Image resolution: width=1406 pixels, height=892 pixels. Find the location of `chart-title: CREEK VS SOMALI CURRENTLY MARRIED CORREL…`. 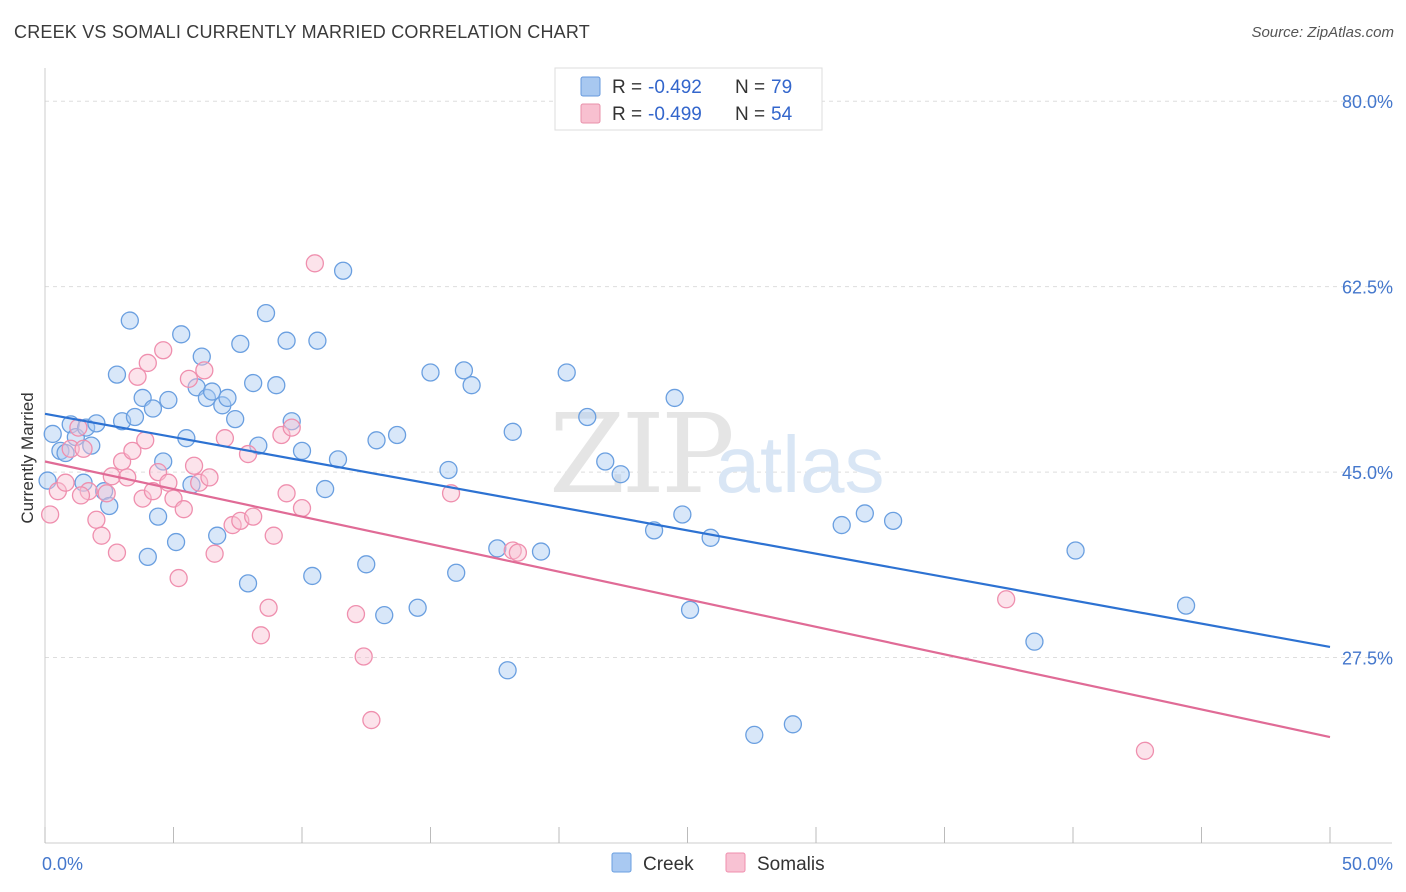

chart-title: CREEK VS SOMALI CURRENTLY MARRIED CORREL… is located at coordinates (302, 32).